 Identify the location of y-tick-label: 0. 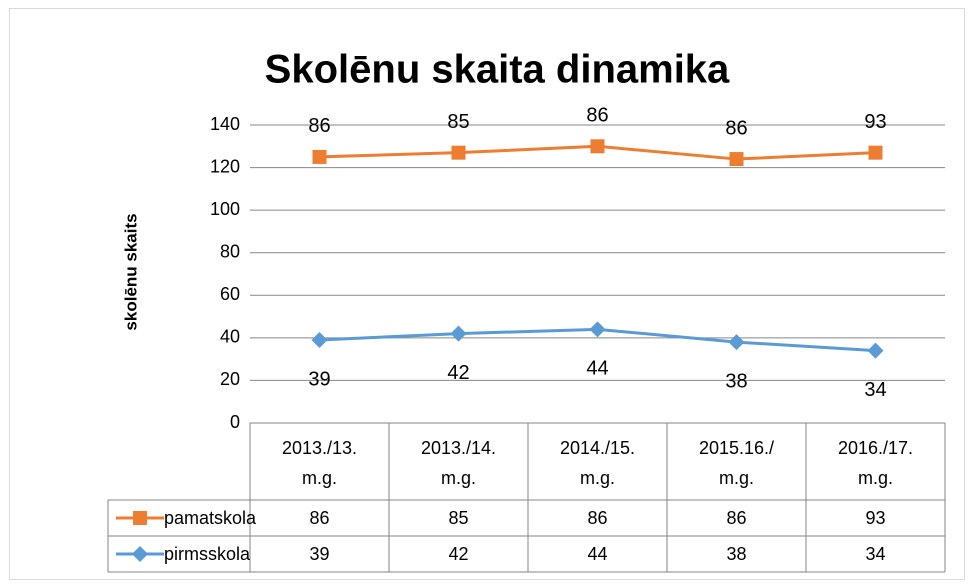
(235, 422).